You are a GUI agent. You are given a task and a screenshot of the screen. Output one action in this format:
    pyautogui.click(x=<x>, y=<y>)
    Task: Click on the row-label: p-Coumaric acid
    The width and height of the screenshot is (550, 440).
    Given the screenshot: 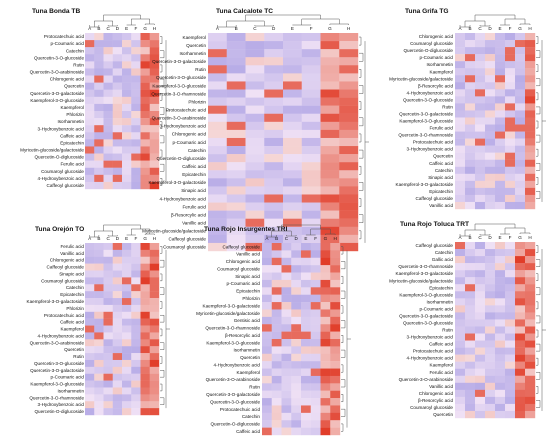 What is the action you would take?
    pyautogui.click(x=68, y=43)
    